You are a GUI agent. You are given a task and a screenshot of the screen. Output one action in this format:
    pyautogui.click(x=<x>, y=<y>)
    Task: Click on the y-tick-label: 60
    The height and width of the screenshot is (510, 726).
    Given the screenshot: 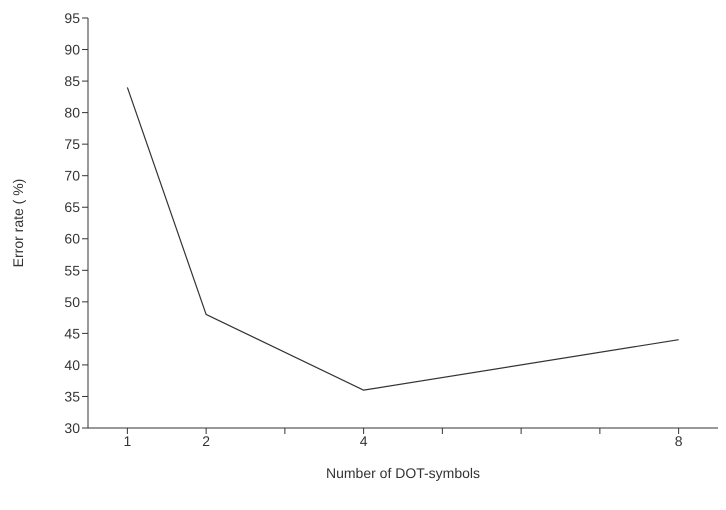 What is the action you would take?
    pyautogui.click(x=72, y=238)
    